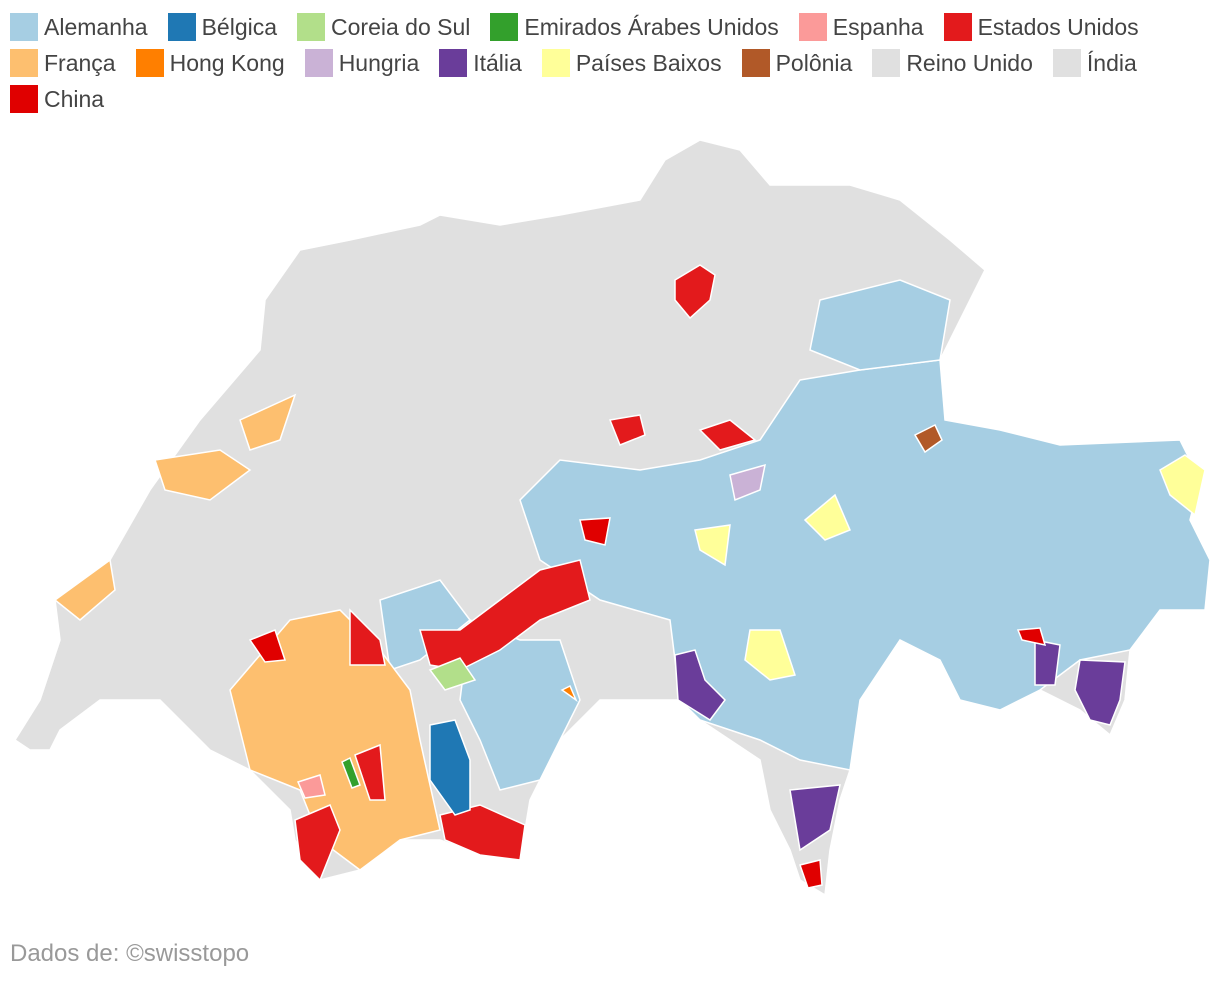 The height and width of the screenshot is (982, 1220). I want to click on legend-label: Estados Unidos, so click(1058, 26).